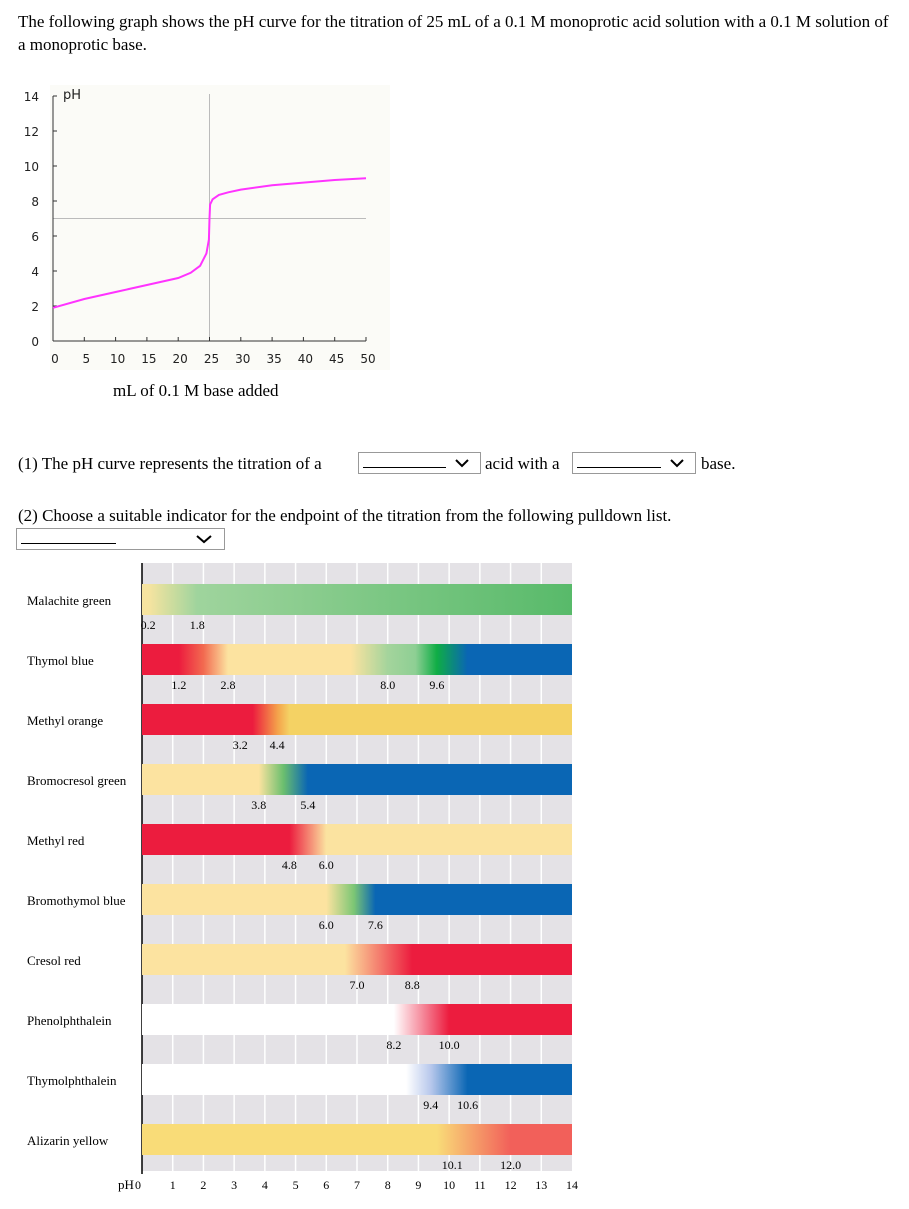  I want to click on acid-type-select, so click(419, 463).